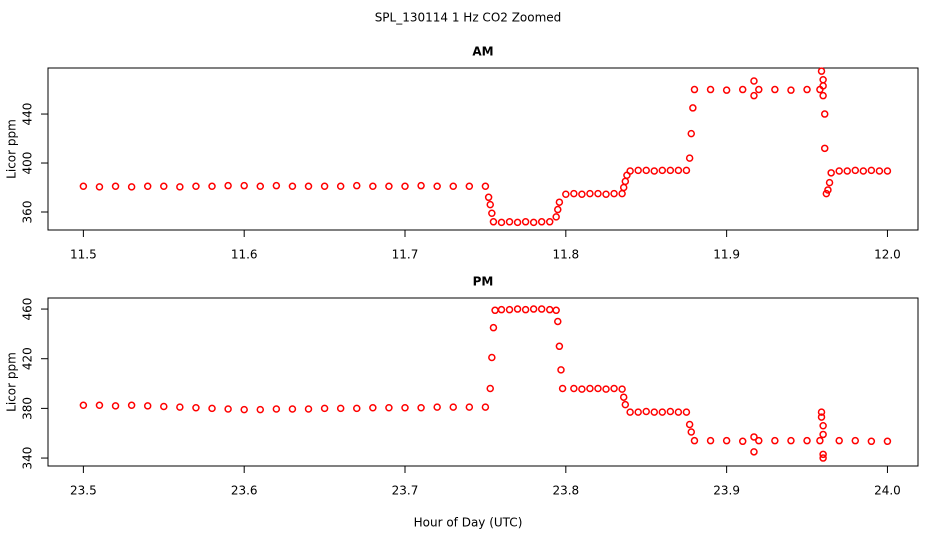  Describe the element at coordinates (405, 255) in the screenshot. I see `x-tick-label: 11.7` at that location.